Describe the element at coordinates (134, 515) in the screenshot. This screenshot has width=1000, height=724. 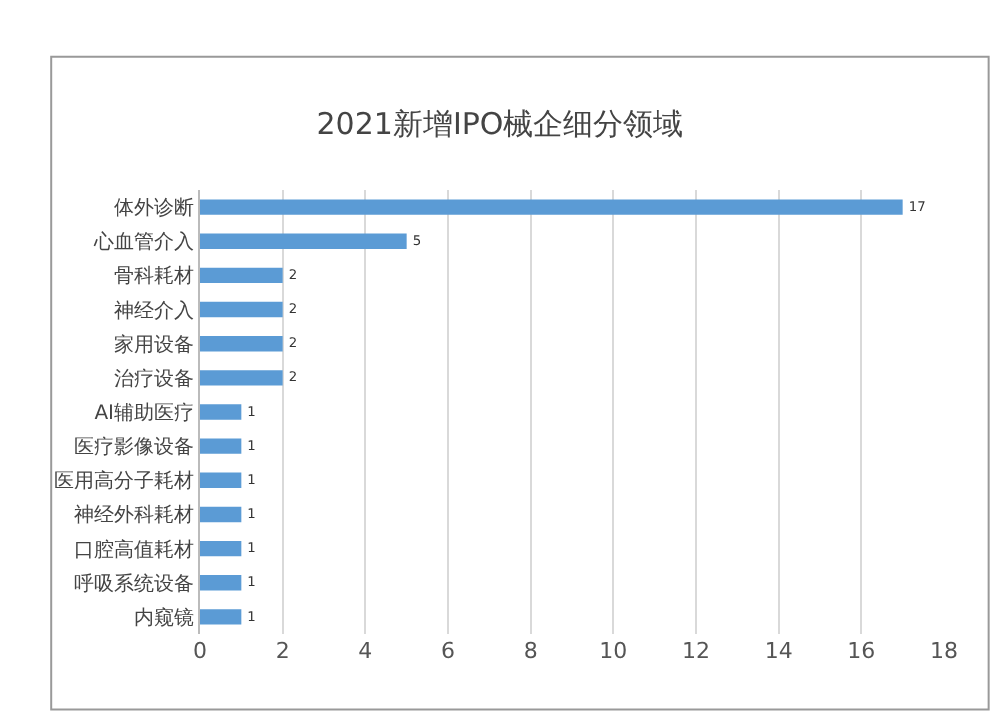
I see `y-tick-label: 神经外科耗材` at that location.